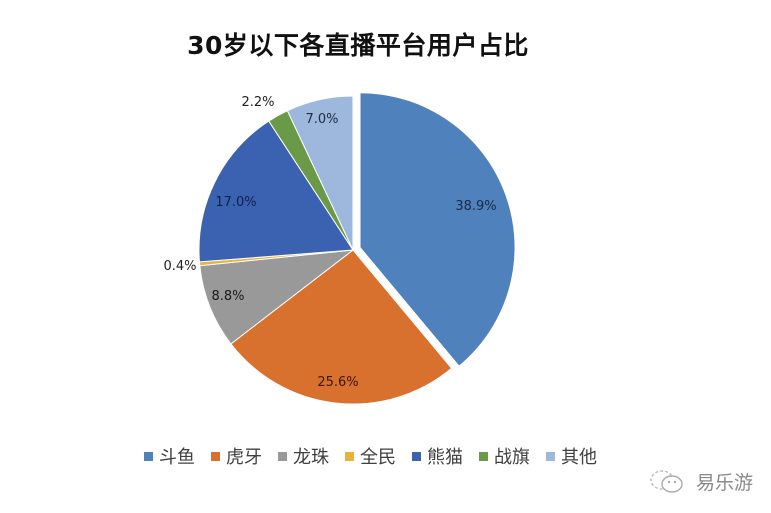 This screenshot has width=771, height=513. What do you see at coordinates (475, 206) in the screenshot?
I see `slice-label: 38.9%` at bounding box center [475, 206].